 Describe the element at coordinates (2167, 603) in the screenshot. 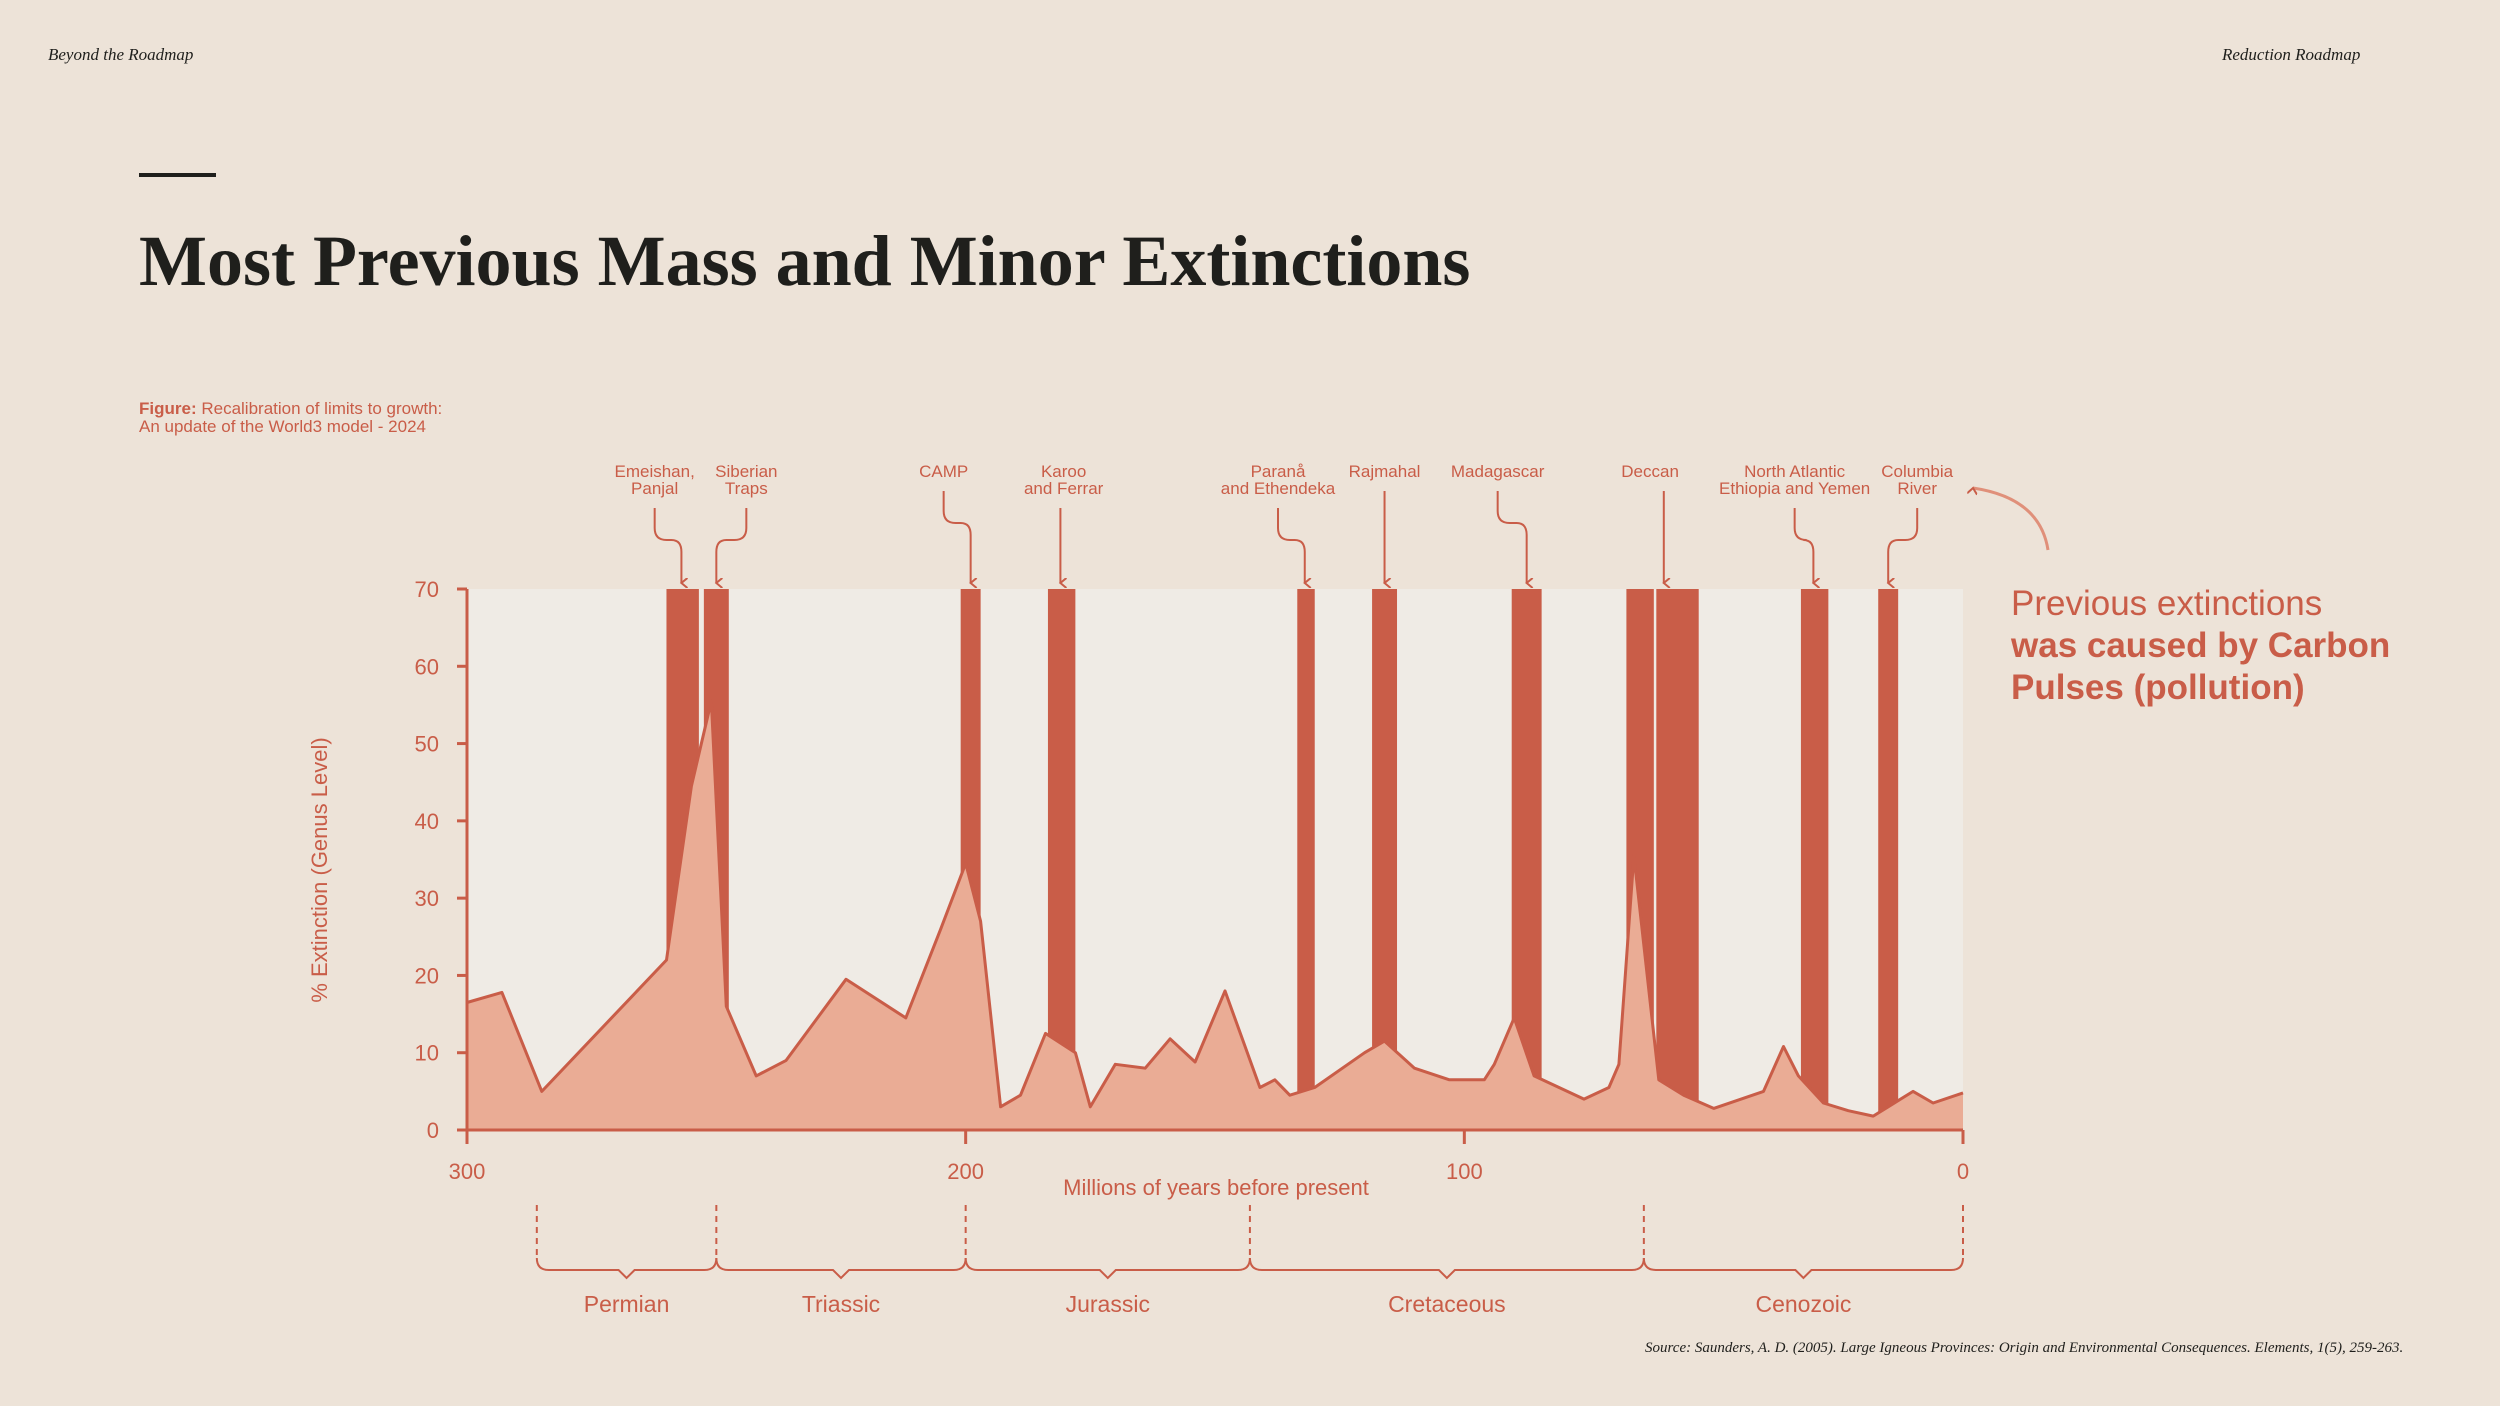

I see `callout-line1: Previous extinctions` at that location.